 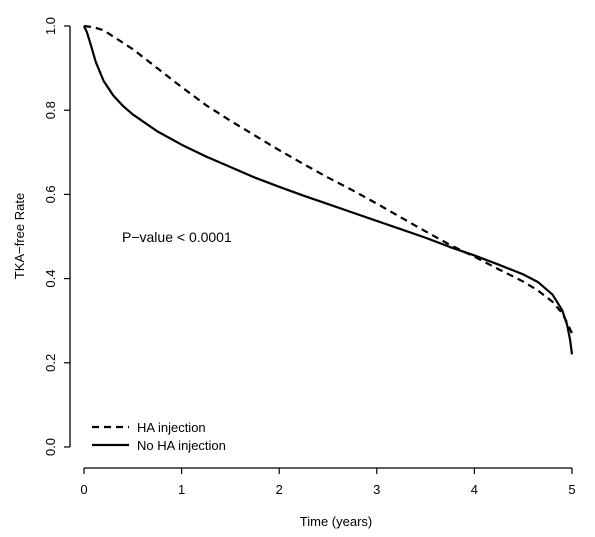 What do you see at coordinates (50, 279) in the screenshot?
I see `y-tick-label: 0.4` at bounding box center [50, 279].